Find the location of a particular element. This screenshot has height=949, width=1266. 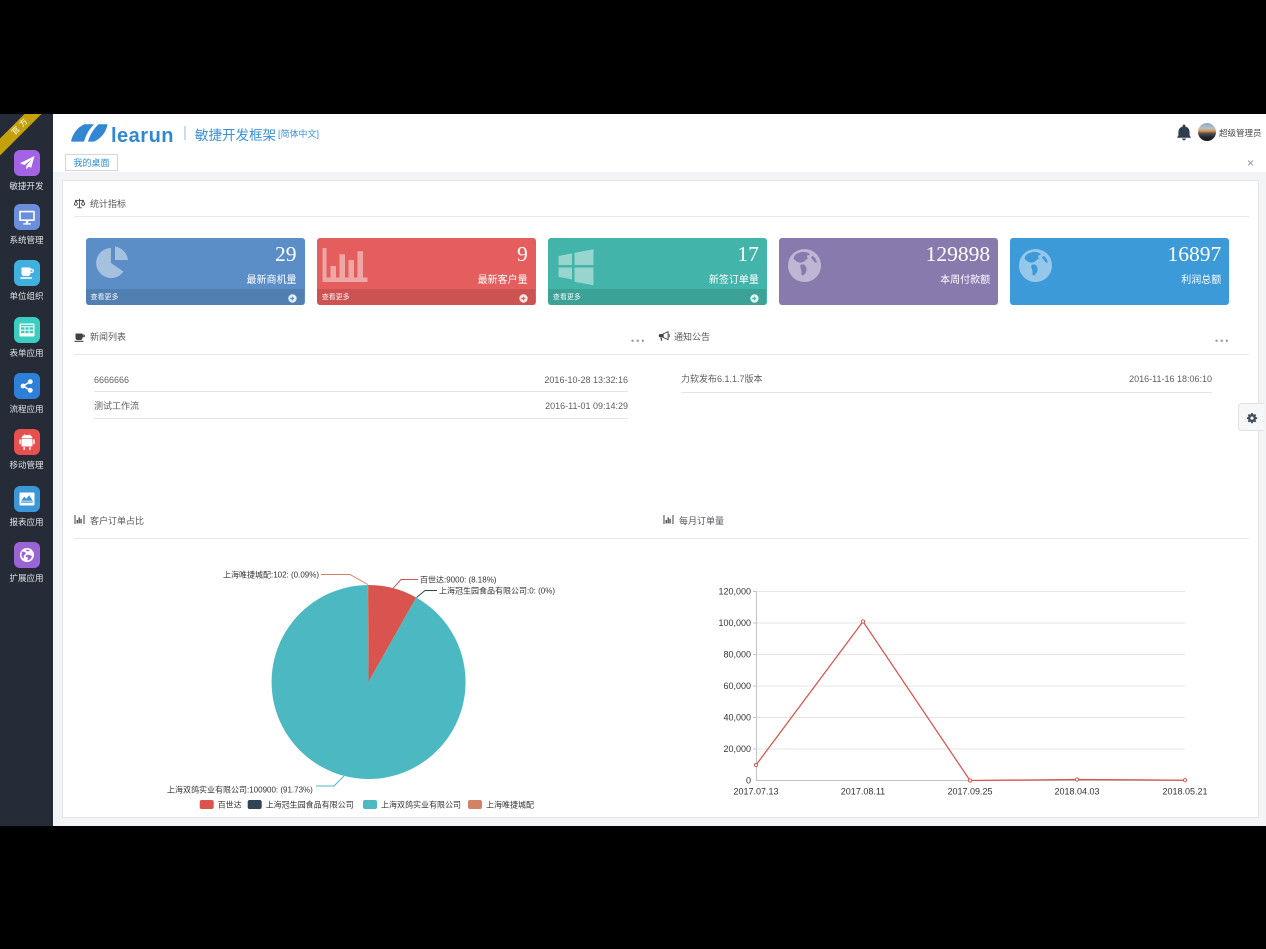

svg-text: 上海冠生园食品有限公司 is located at coordinates (310, 805).